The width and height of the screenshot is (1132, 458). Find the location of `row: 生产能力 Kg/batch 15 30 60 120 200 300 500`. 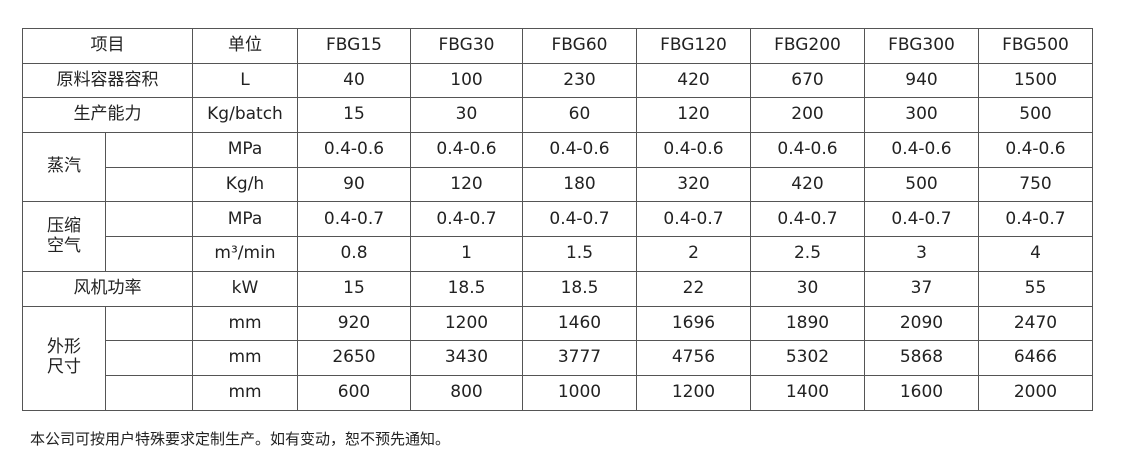

row: 生产能力 Kg/batch 15 30 60 120 200 300 500 is located at coordinates (557, 115).